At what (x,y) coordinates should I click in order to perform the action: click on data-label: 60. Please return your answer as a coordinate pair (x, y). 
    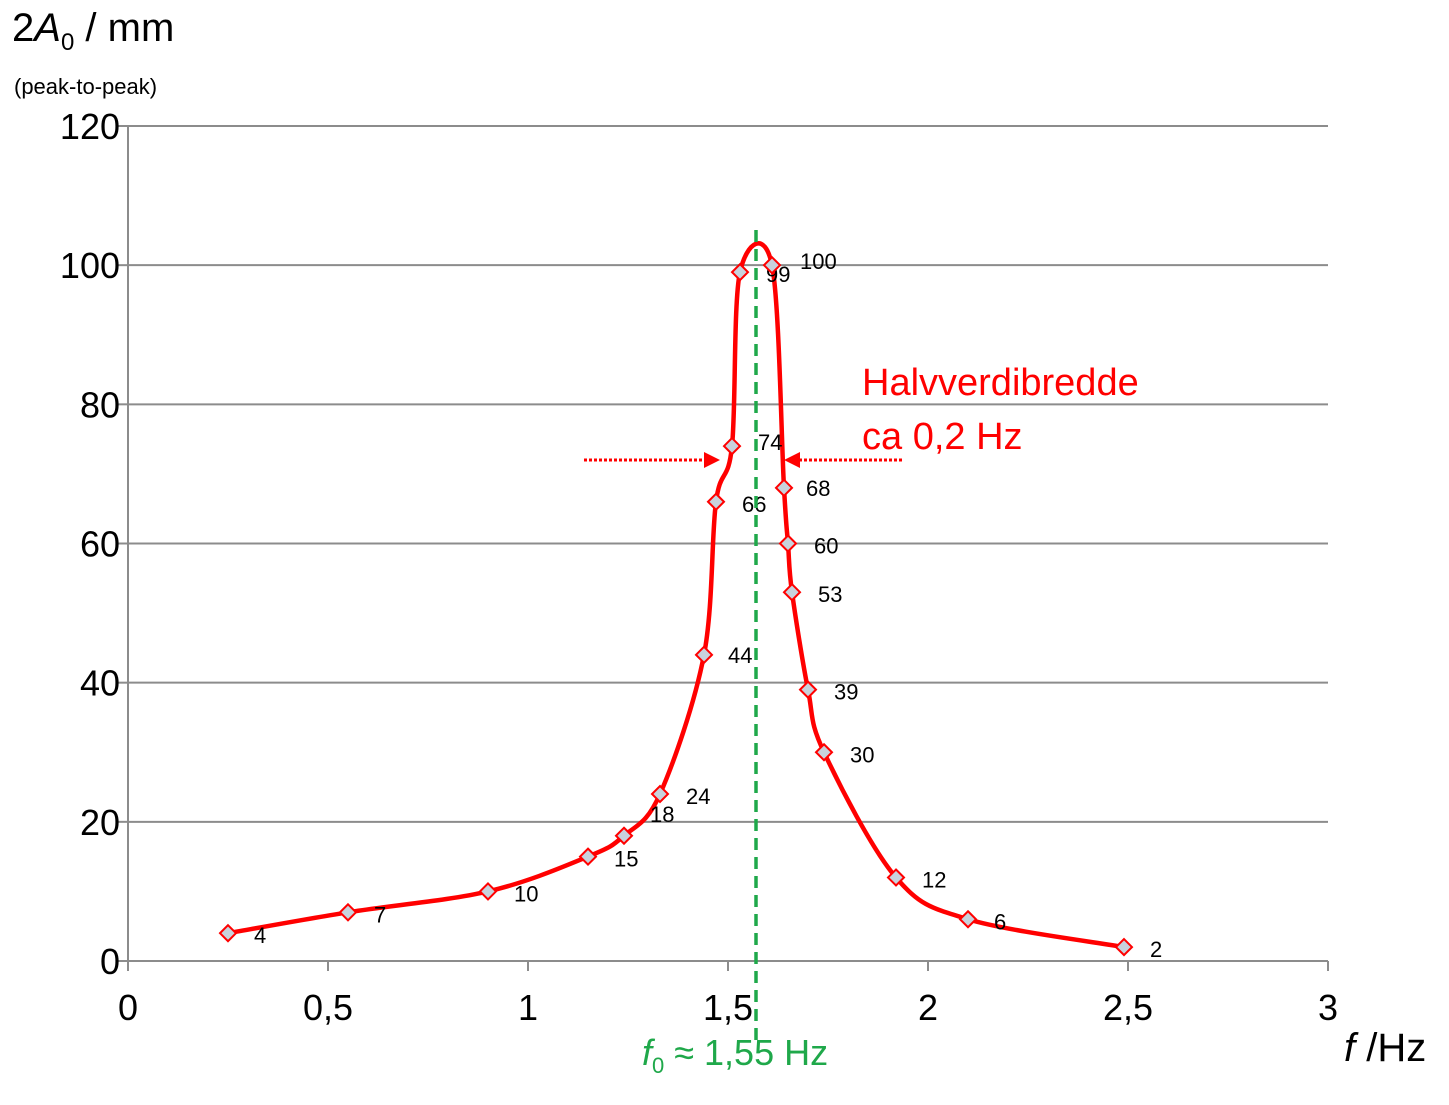
    Looking at the image, I should click on (826, 546).